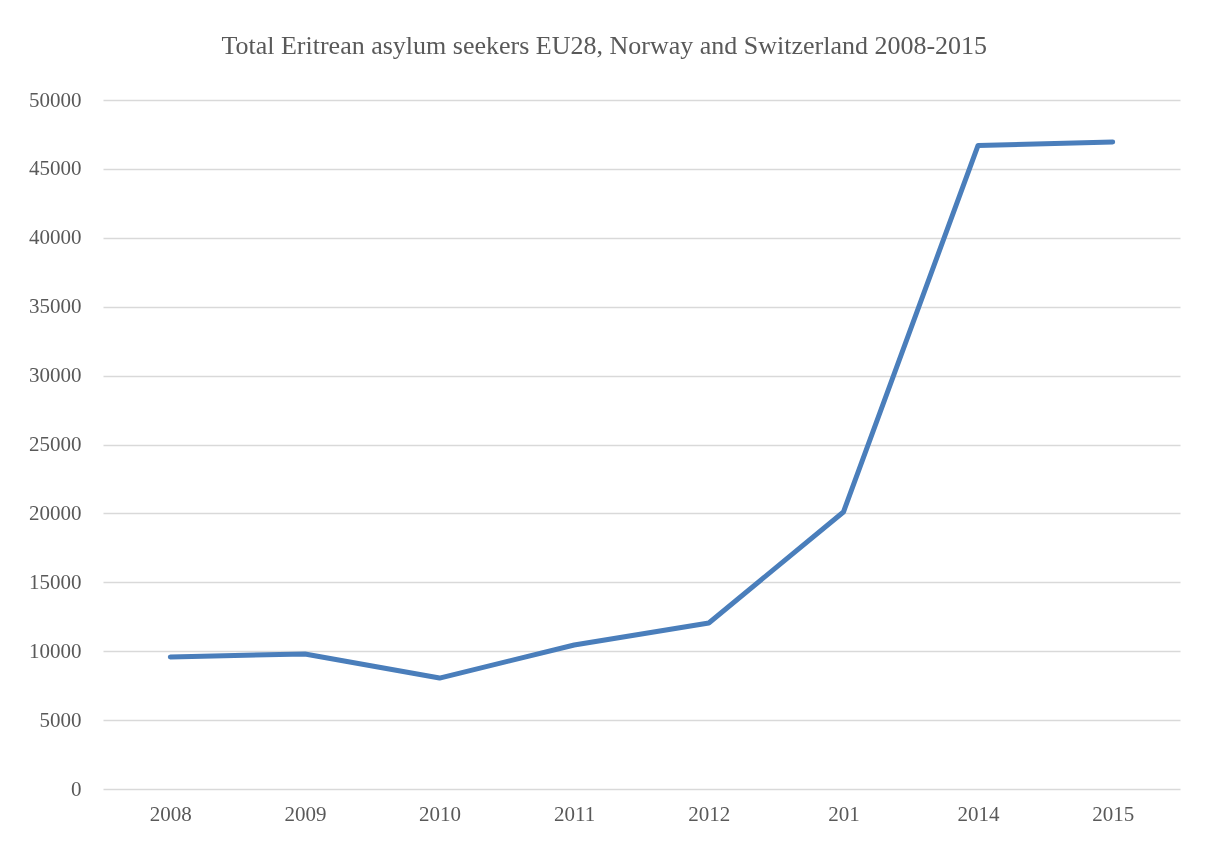 Image resolution: width=1215 pixels, height=851 pixels. I want to click on y-tick-label: 5000, so click(60, 719).